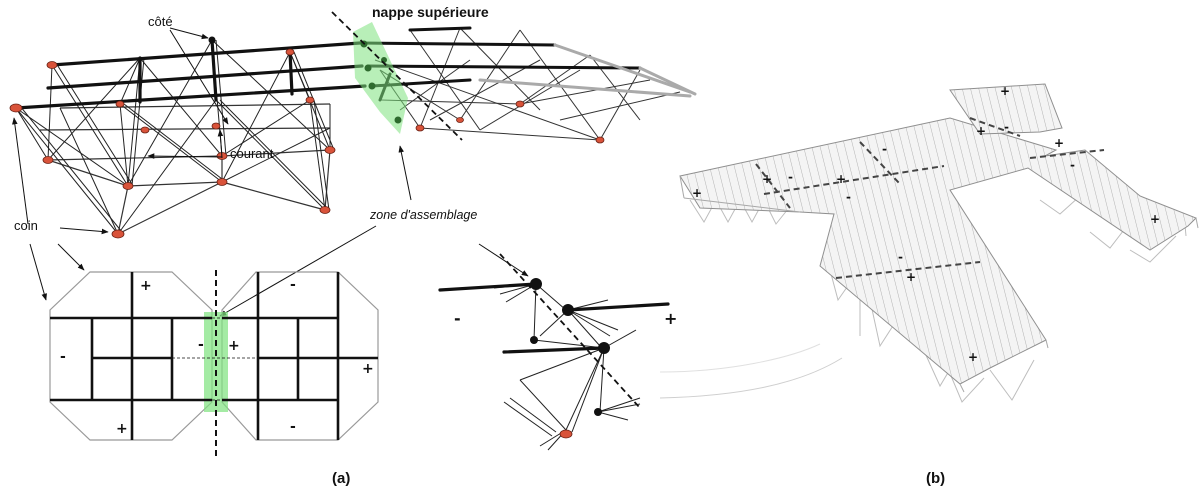  Describe the element at coordinates (381, 82) in the screenshot. I see `assembly-nodes` at that location.